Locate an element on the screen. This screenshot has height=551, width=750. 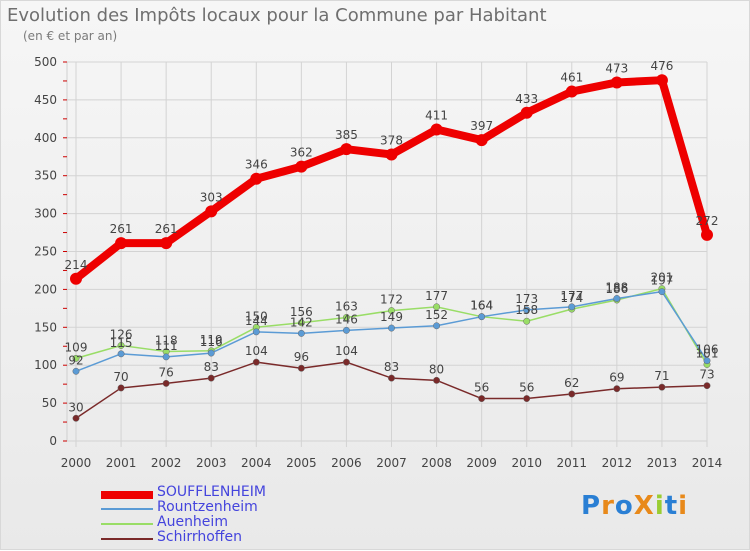
data-label: 272 is located at coordinates (707, 221).